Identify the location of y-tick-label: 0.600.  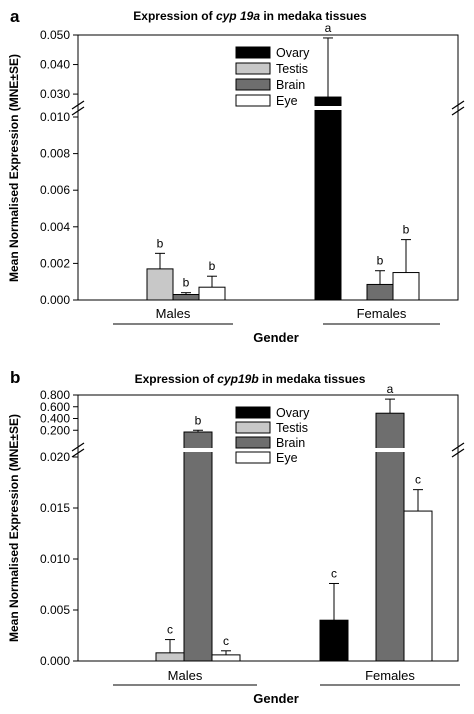
(55, 407).